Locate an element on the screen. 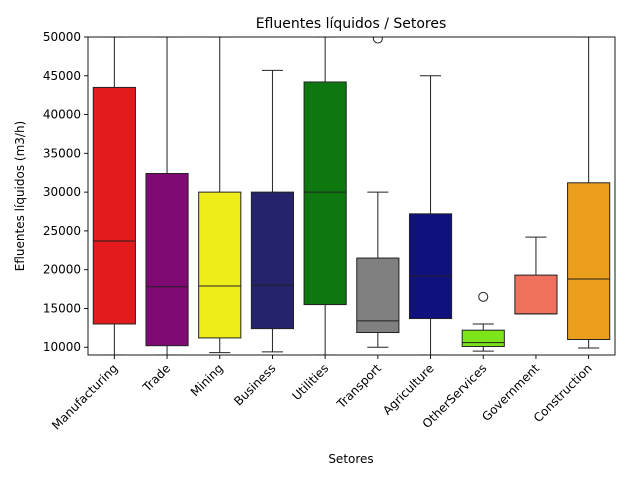  y-tick-label: 45000 is located at coordinates (62, 76).